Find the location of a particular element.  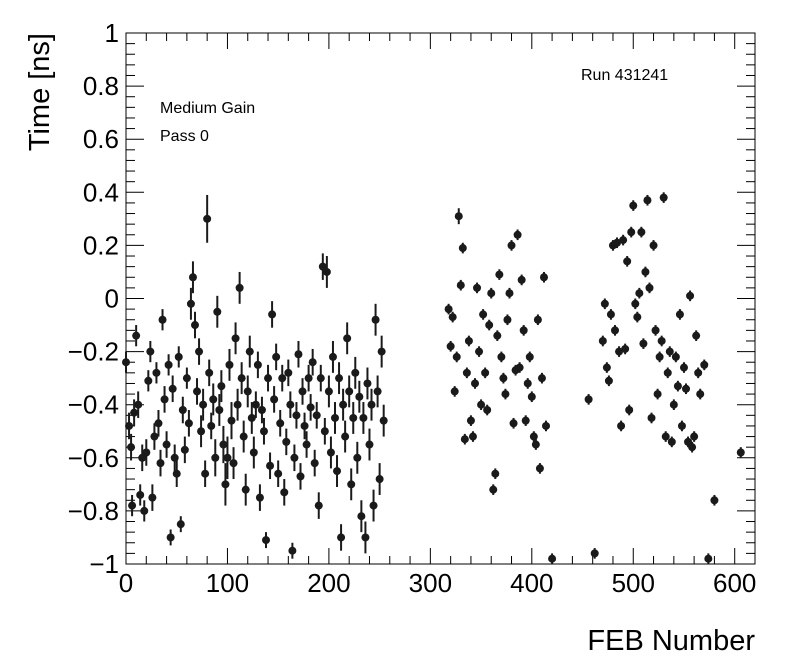

x-tick-label: 600 is located at coordinates (734, 583).